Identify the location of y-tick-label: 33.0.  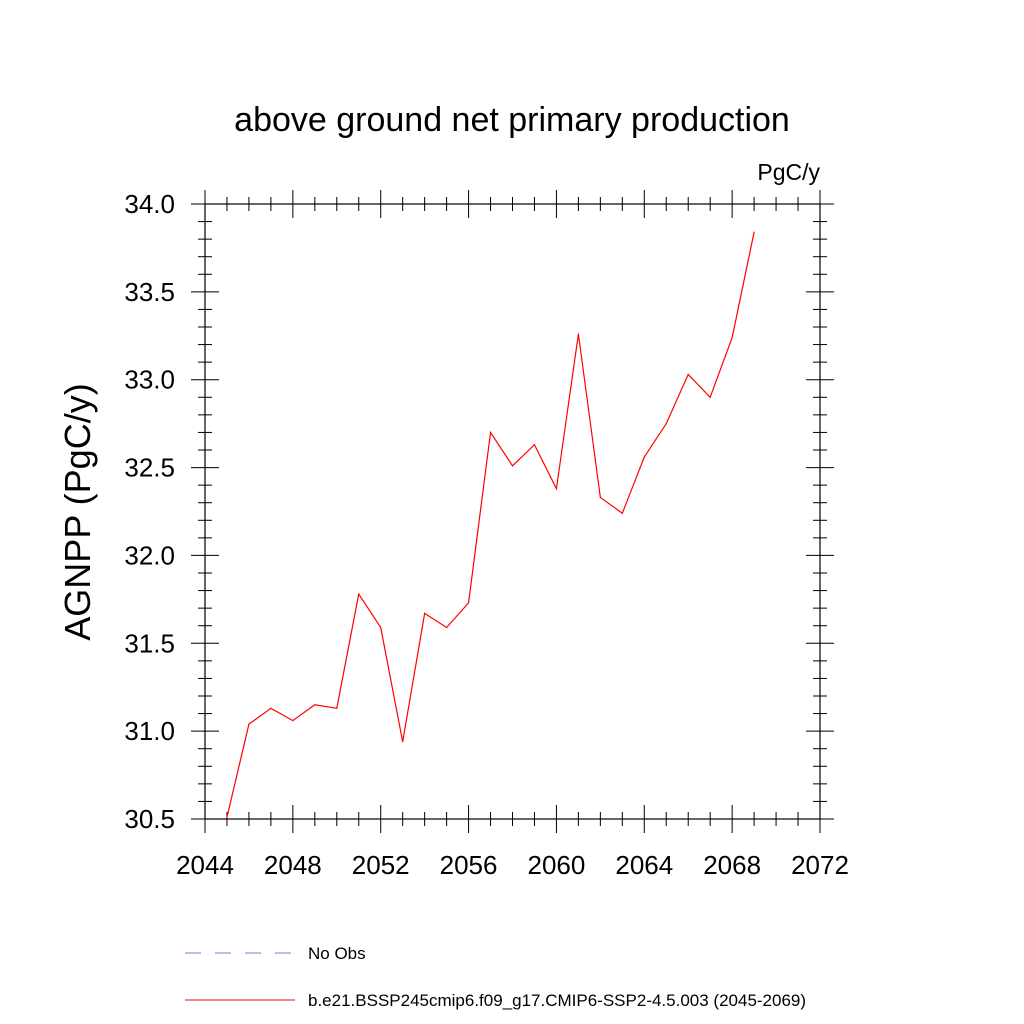
(149, 380).